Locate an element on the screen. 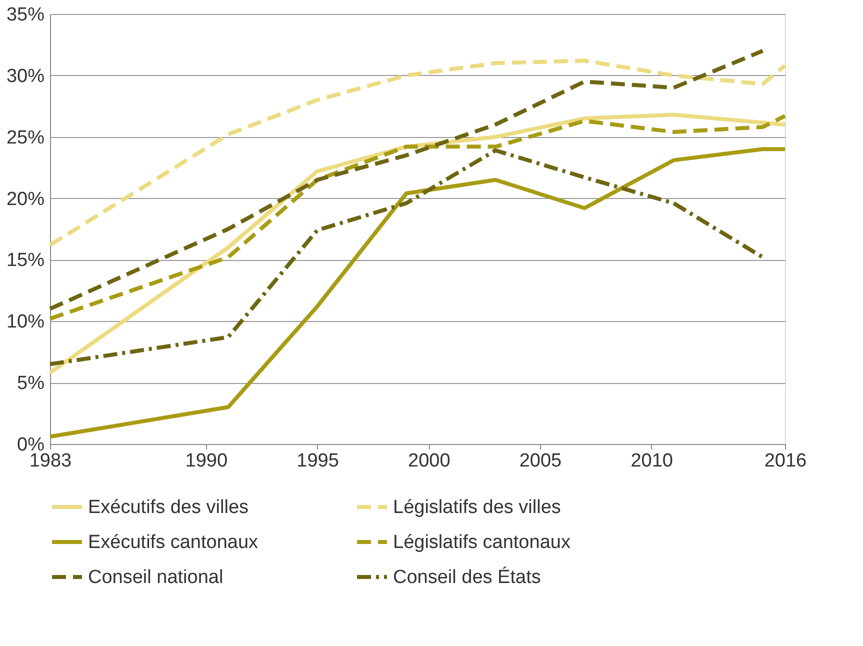 Image resolution: width=863 pixels, height=646 pixels. legend-label: Conseil national is located at coordinates (156, 577).